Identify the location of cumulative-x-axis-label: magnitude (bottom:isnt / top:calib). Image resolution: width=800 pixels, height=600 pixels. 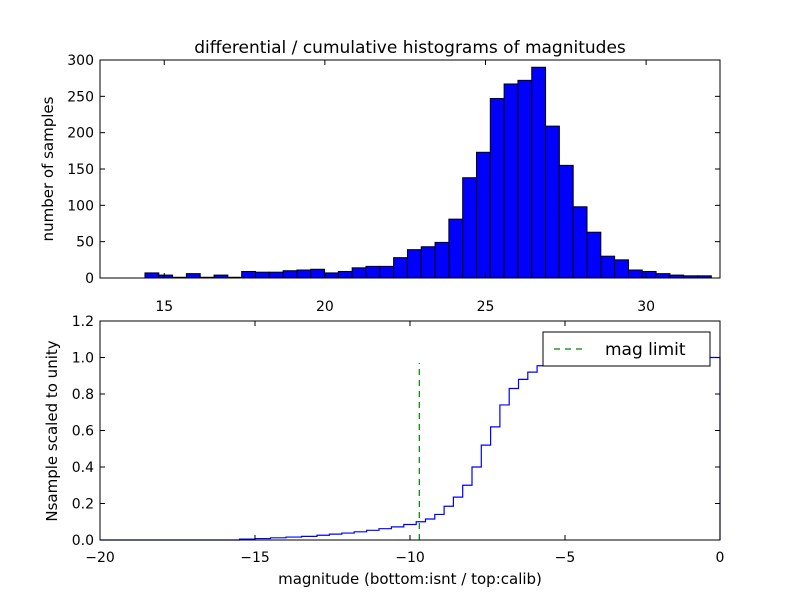
(410, 579).